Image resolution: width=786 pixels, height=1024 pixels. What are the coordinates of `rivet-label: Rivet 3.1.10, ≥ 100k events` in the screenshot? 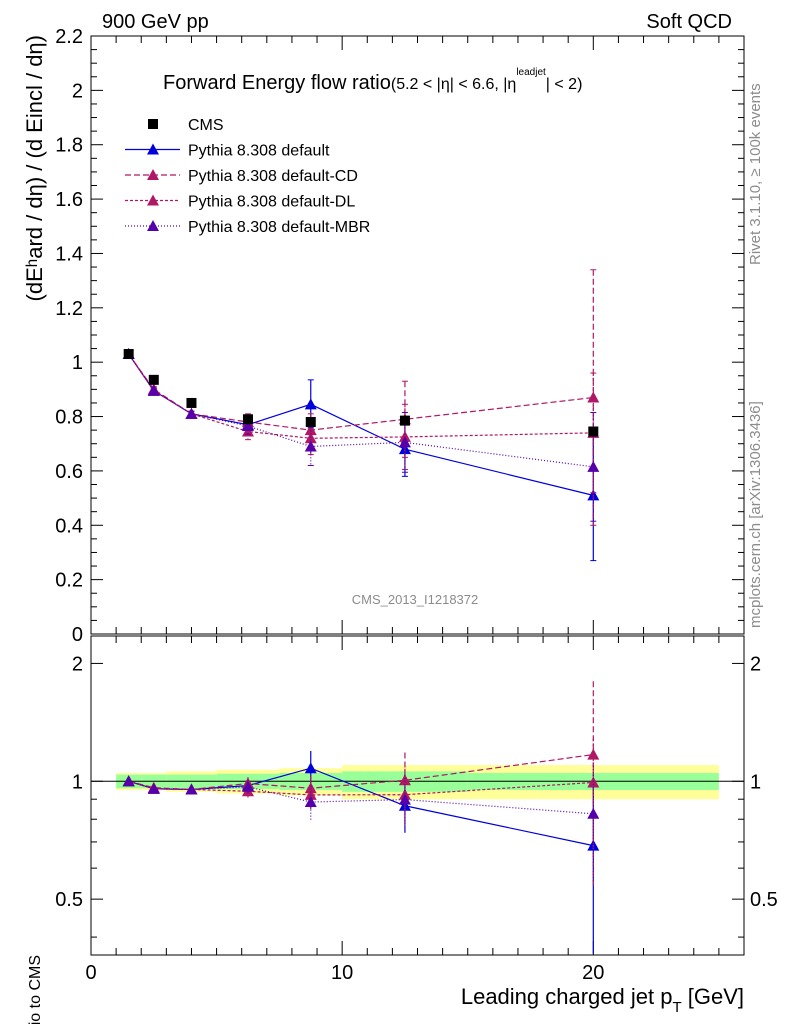 It's located at (755, 174).